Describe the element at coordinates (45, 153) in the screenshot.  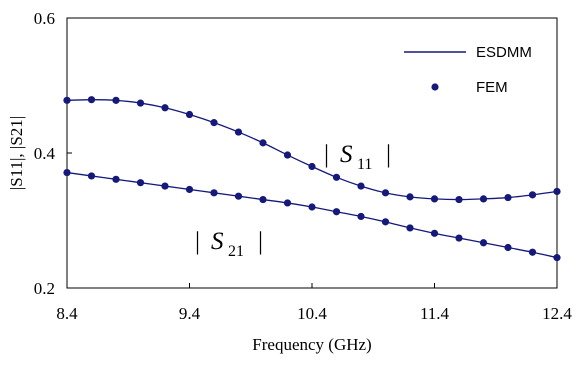
I see `y-tick-label: 0.4` at that location.